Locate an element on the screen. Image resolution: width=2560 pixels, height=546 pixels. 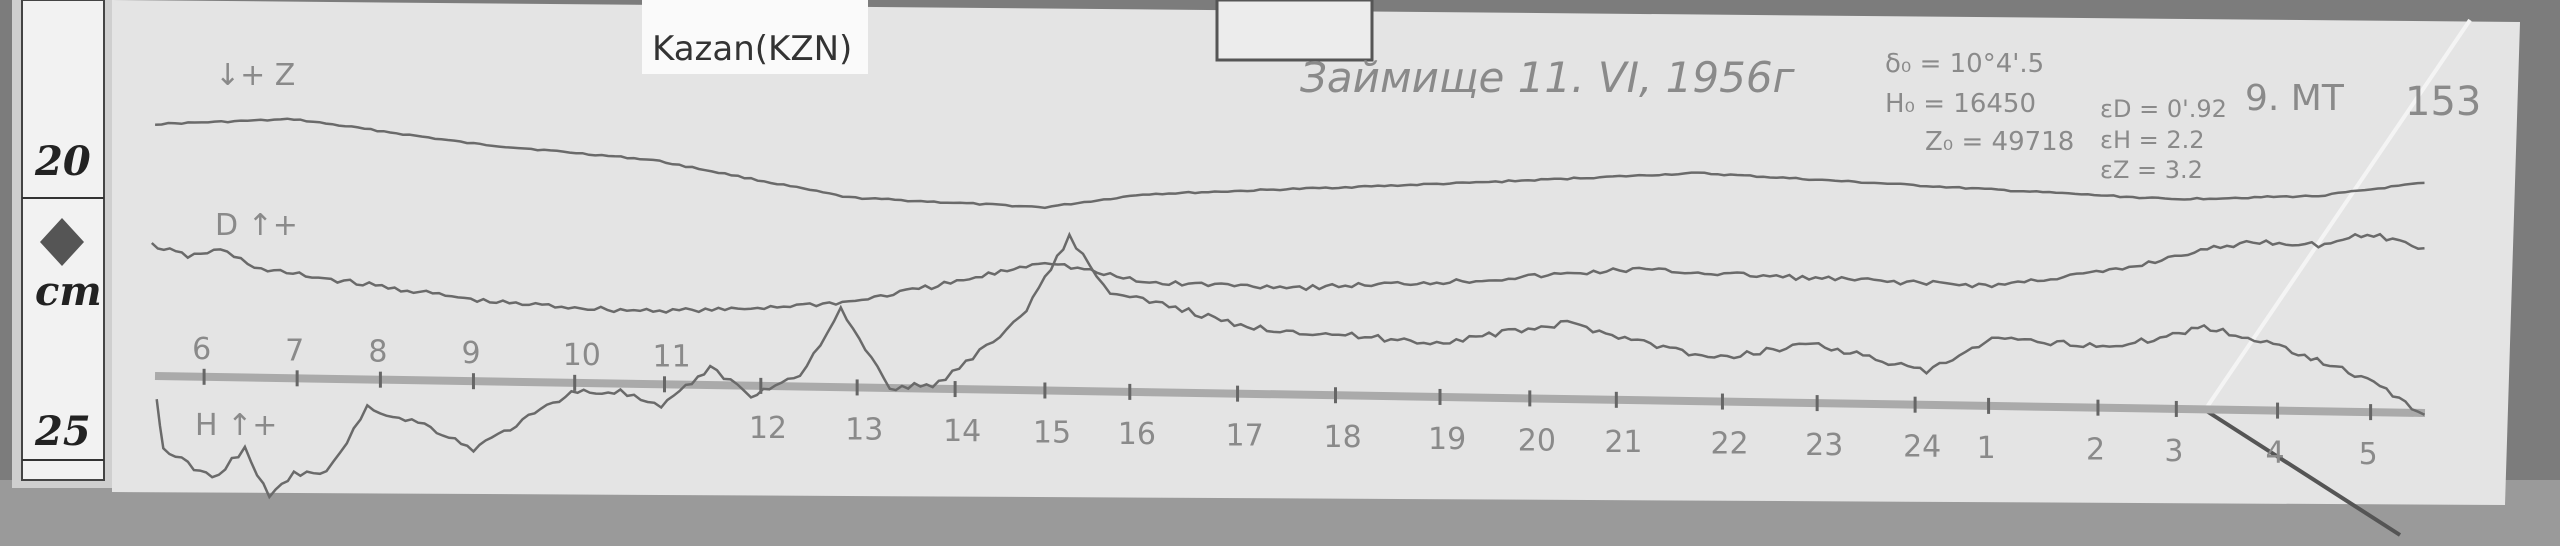
glass-edge-lower is located at coordinates (2302, 472).